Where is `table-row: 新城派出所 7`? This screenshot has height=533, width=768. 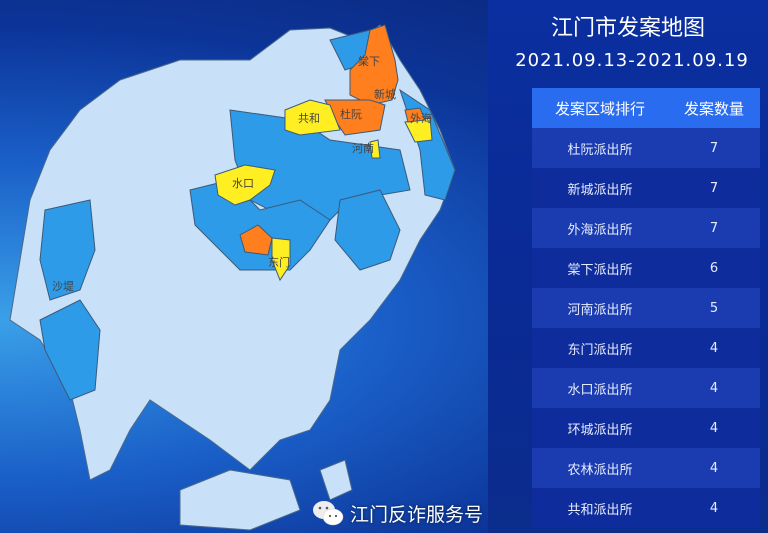 table-row: 新城派出所 7 is located at coordinates (646, 188).